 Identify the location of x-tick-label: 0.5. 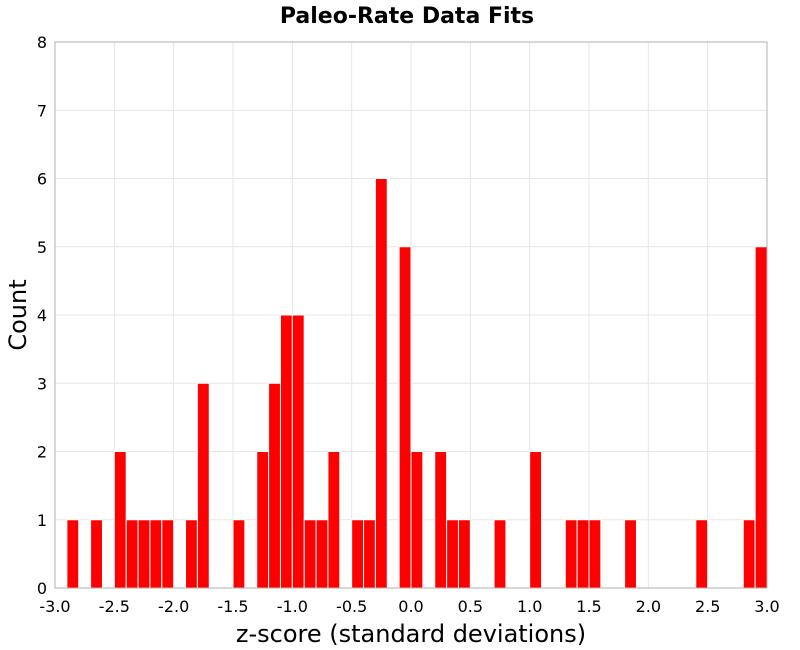
(470, 606).